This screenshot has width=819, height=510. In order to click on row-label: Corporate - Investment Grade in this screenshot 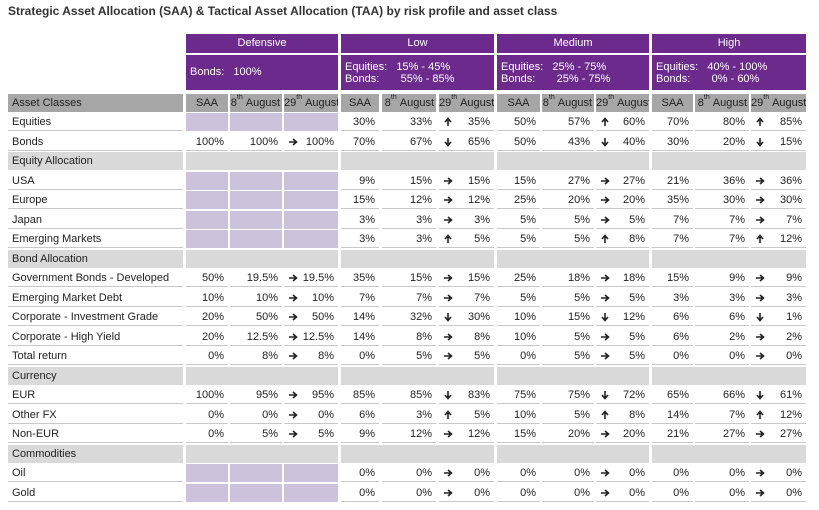, I will do `click(95, 317)`.